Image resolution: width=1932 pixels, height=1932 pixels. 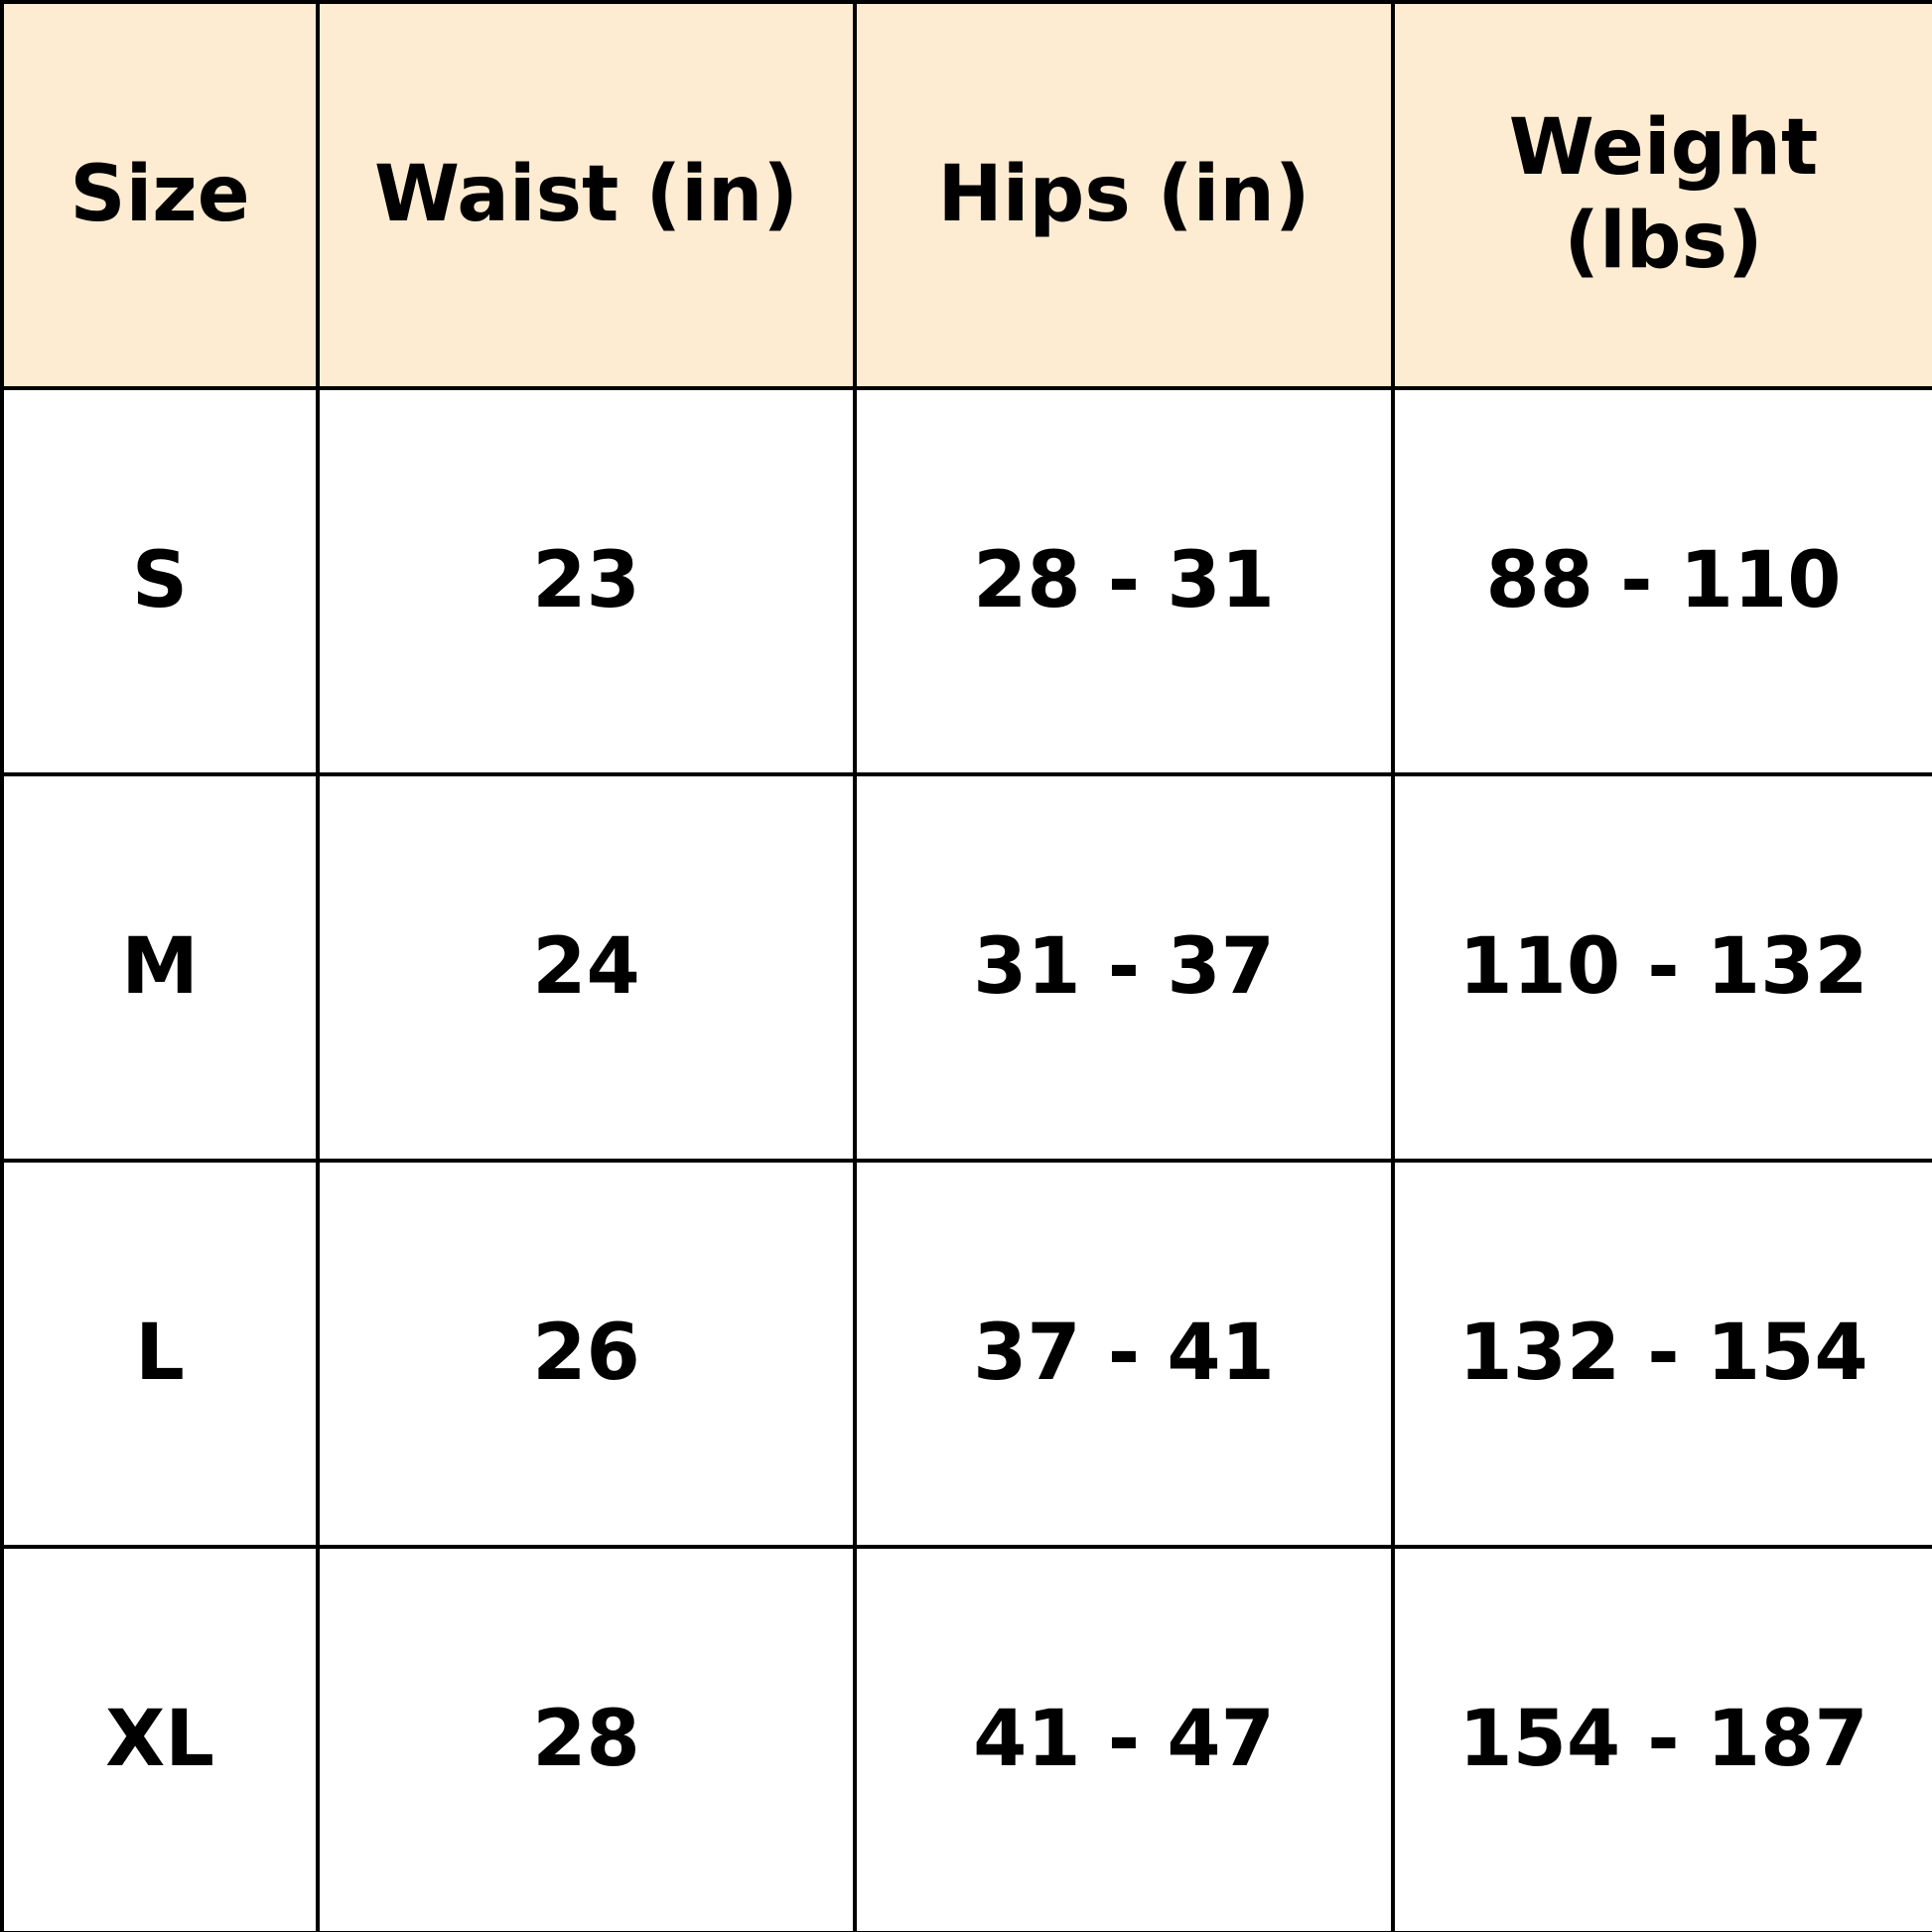 What do you see at coordinates (1124, 1354) in the screenshot?
I see `table-cell: 37 - 41` at bounding box center [1124, 1354].